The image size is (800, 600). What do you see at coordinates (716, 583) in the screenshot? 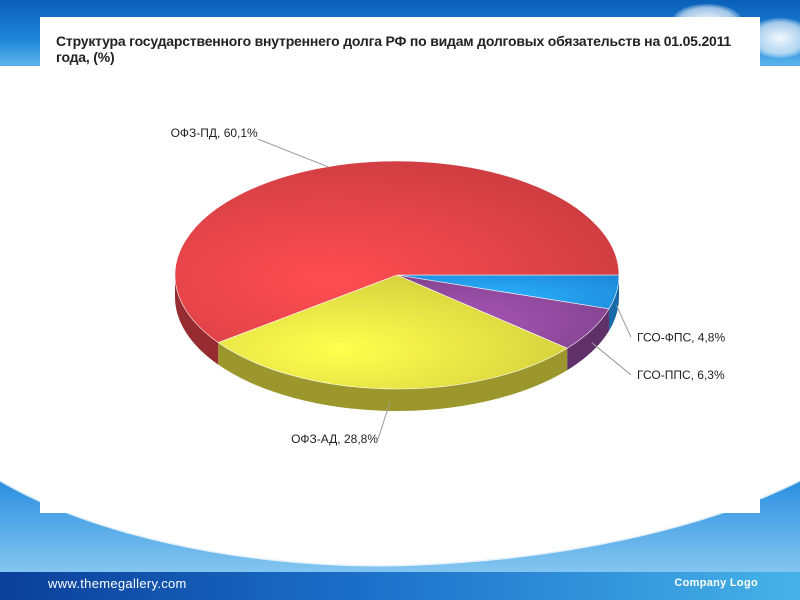
I see `company-logo: Company Logo` at bounding box center [716, 583].